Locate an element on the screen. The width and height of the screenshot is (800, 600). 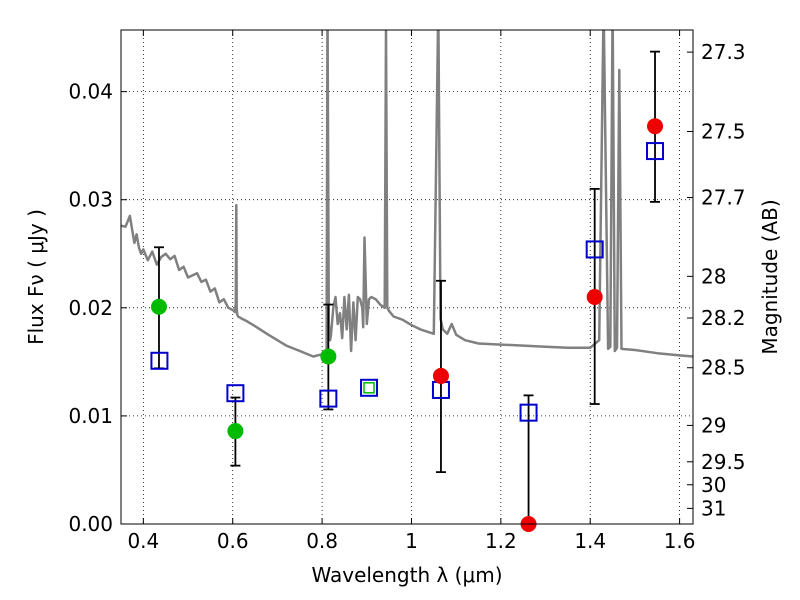
y-tick-label: 0.01 is located at coordinates (90, 416).